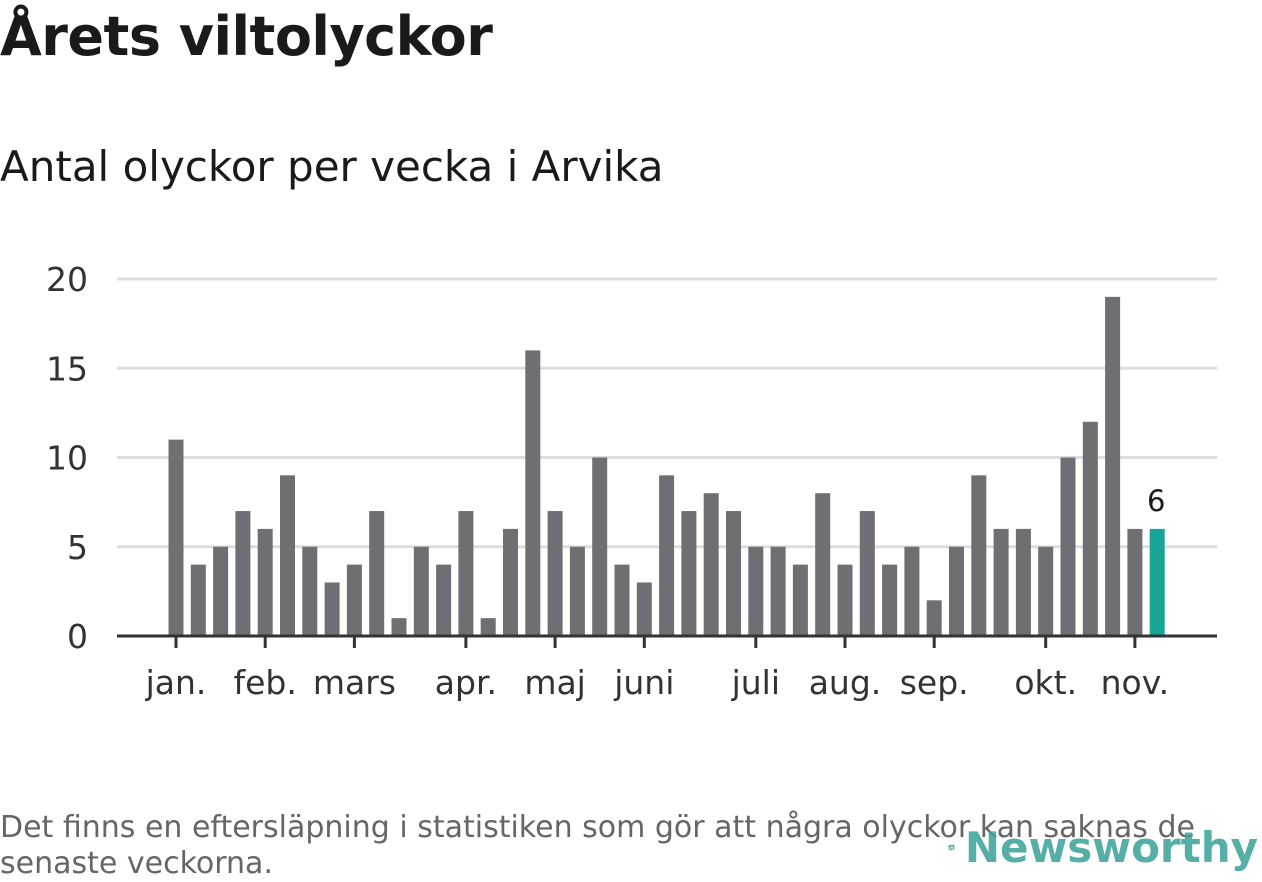 The height and width of the screenshot is (882, 1262). I want to click on y-tick-label: 15, so click(67, 368).